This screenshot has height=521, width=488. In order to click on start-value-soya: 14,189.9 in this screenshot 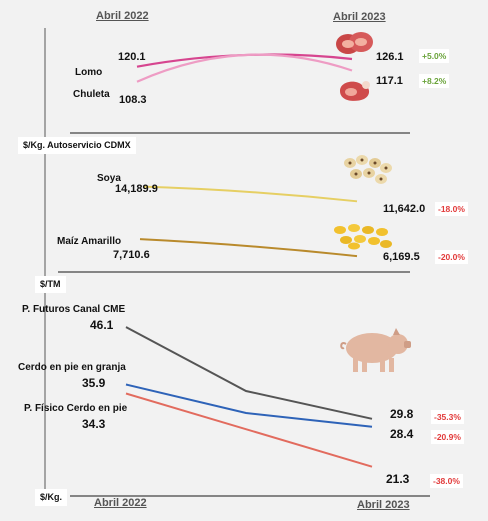, I will do `click(136, 189)`.